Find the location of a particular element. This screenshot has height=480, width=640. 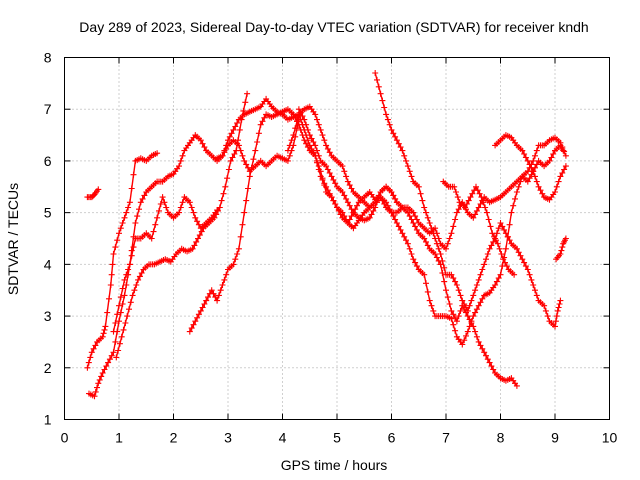

y-tick-label: 5 is located at coordinates (48, 213).